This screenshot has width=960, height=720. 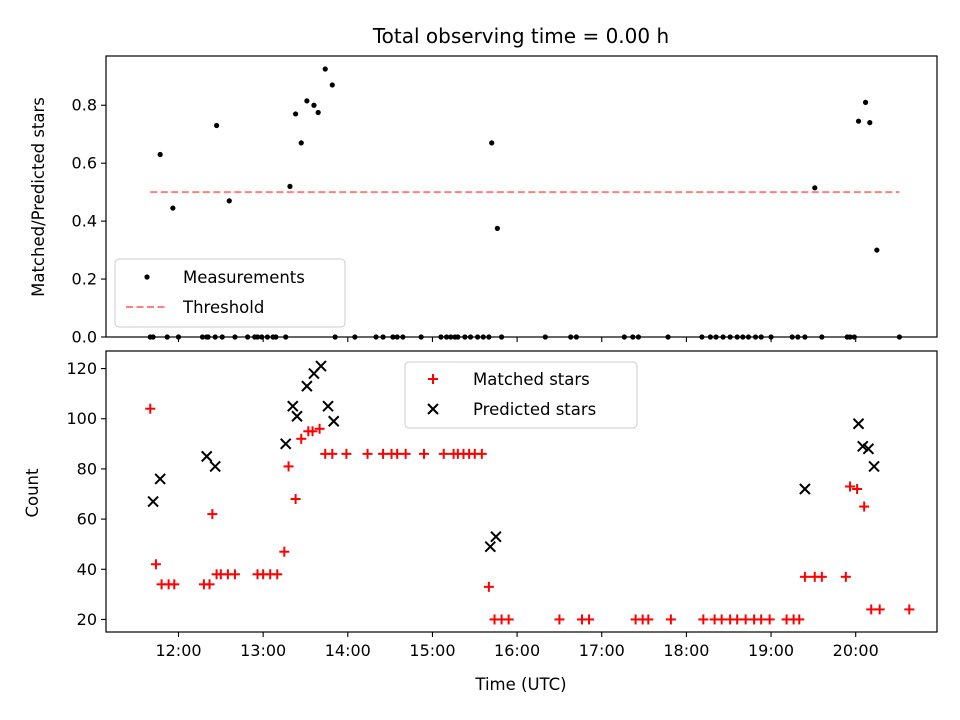 What do you see at coordinates (147, 277) in the screenshot?
I see `legend-measurements-marker` at bounding box center [147, 277].